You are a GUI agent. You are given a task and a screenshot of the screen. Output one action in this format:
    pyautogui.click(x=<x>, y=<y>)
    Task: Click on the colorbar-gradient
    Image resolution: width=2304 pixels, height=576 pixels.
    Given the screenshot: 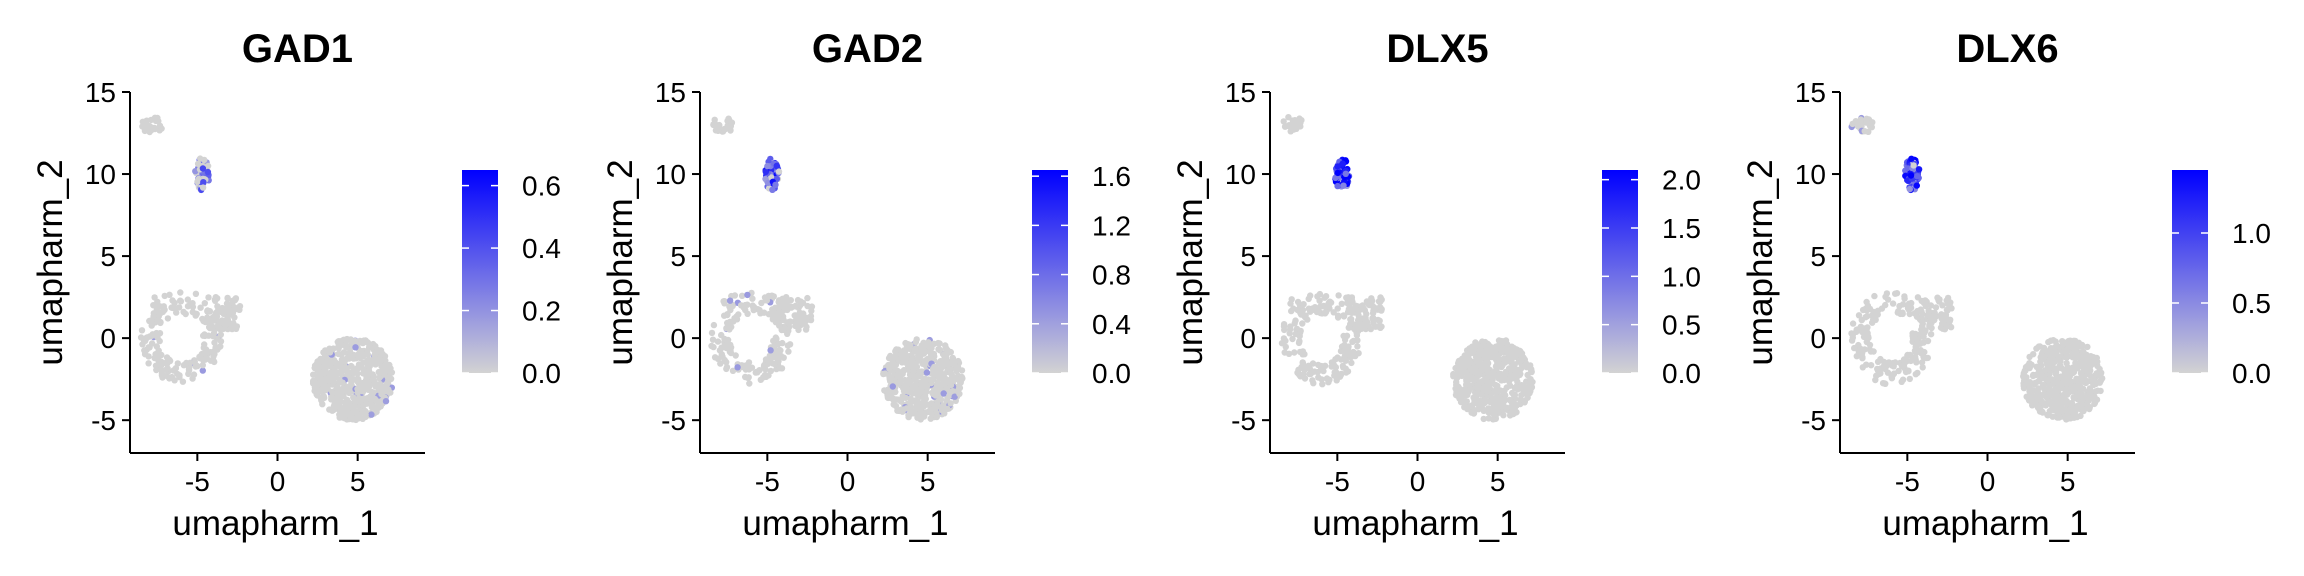 What is the action you would take?
    pyautogui.click(x=1620, y=271)
    